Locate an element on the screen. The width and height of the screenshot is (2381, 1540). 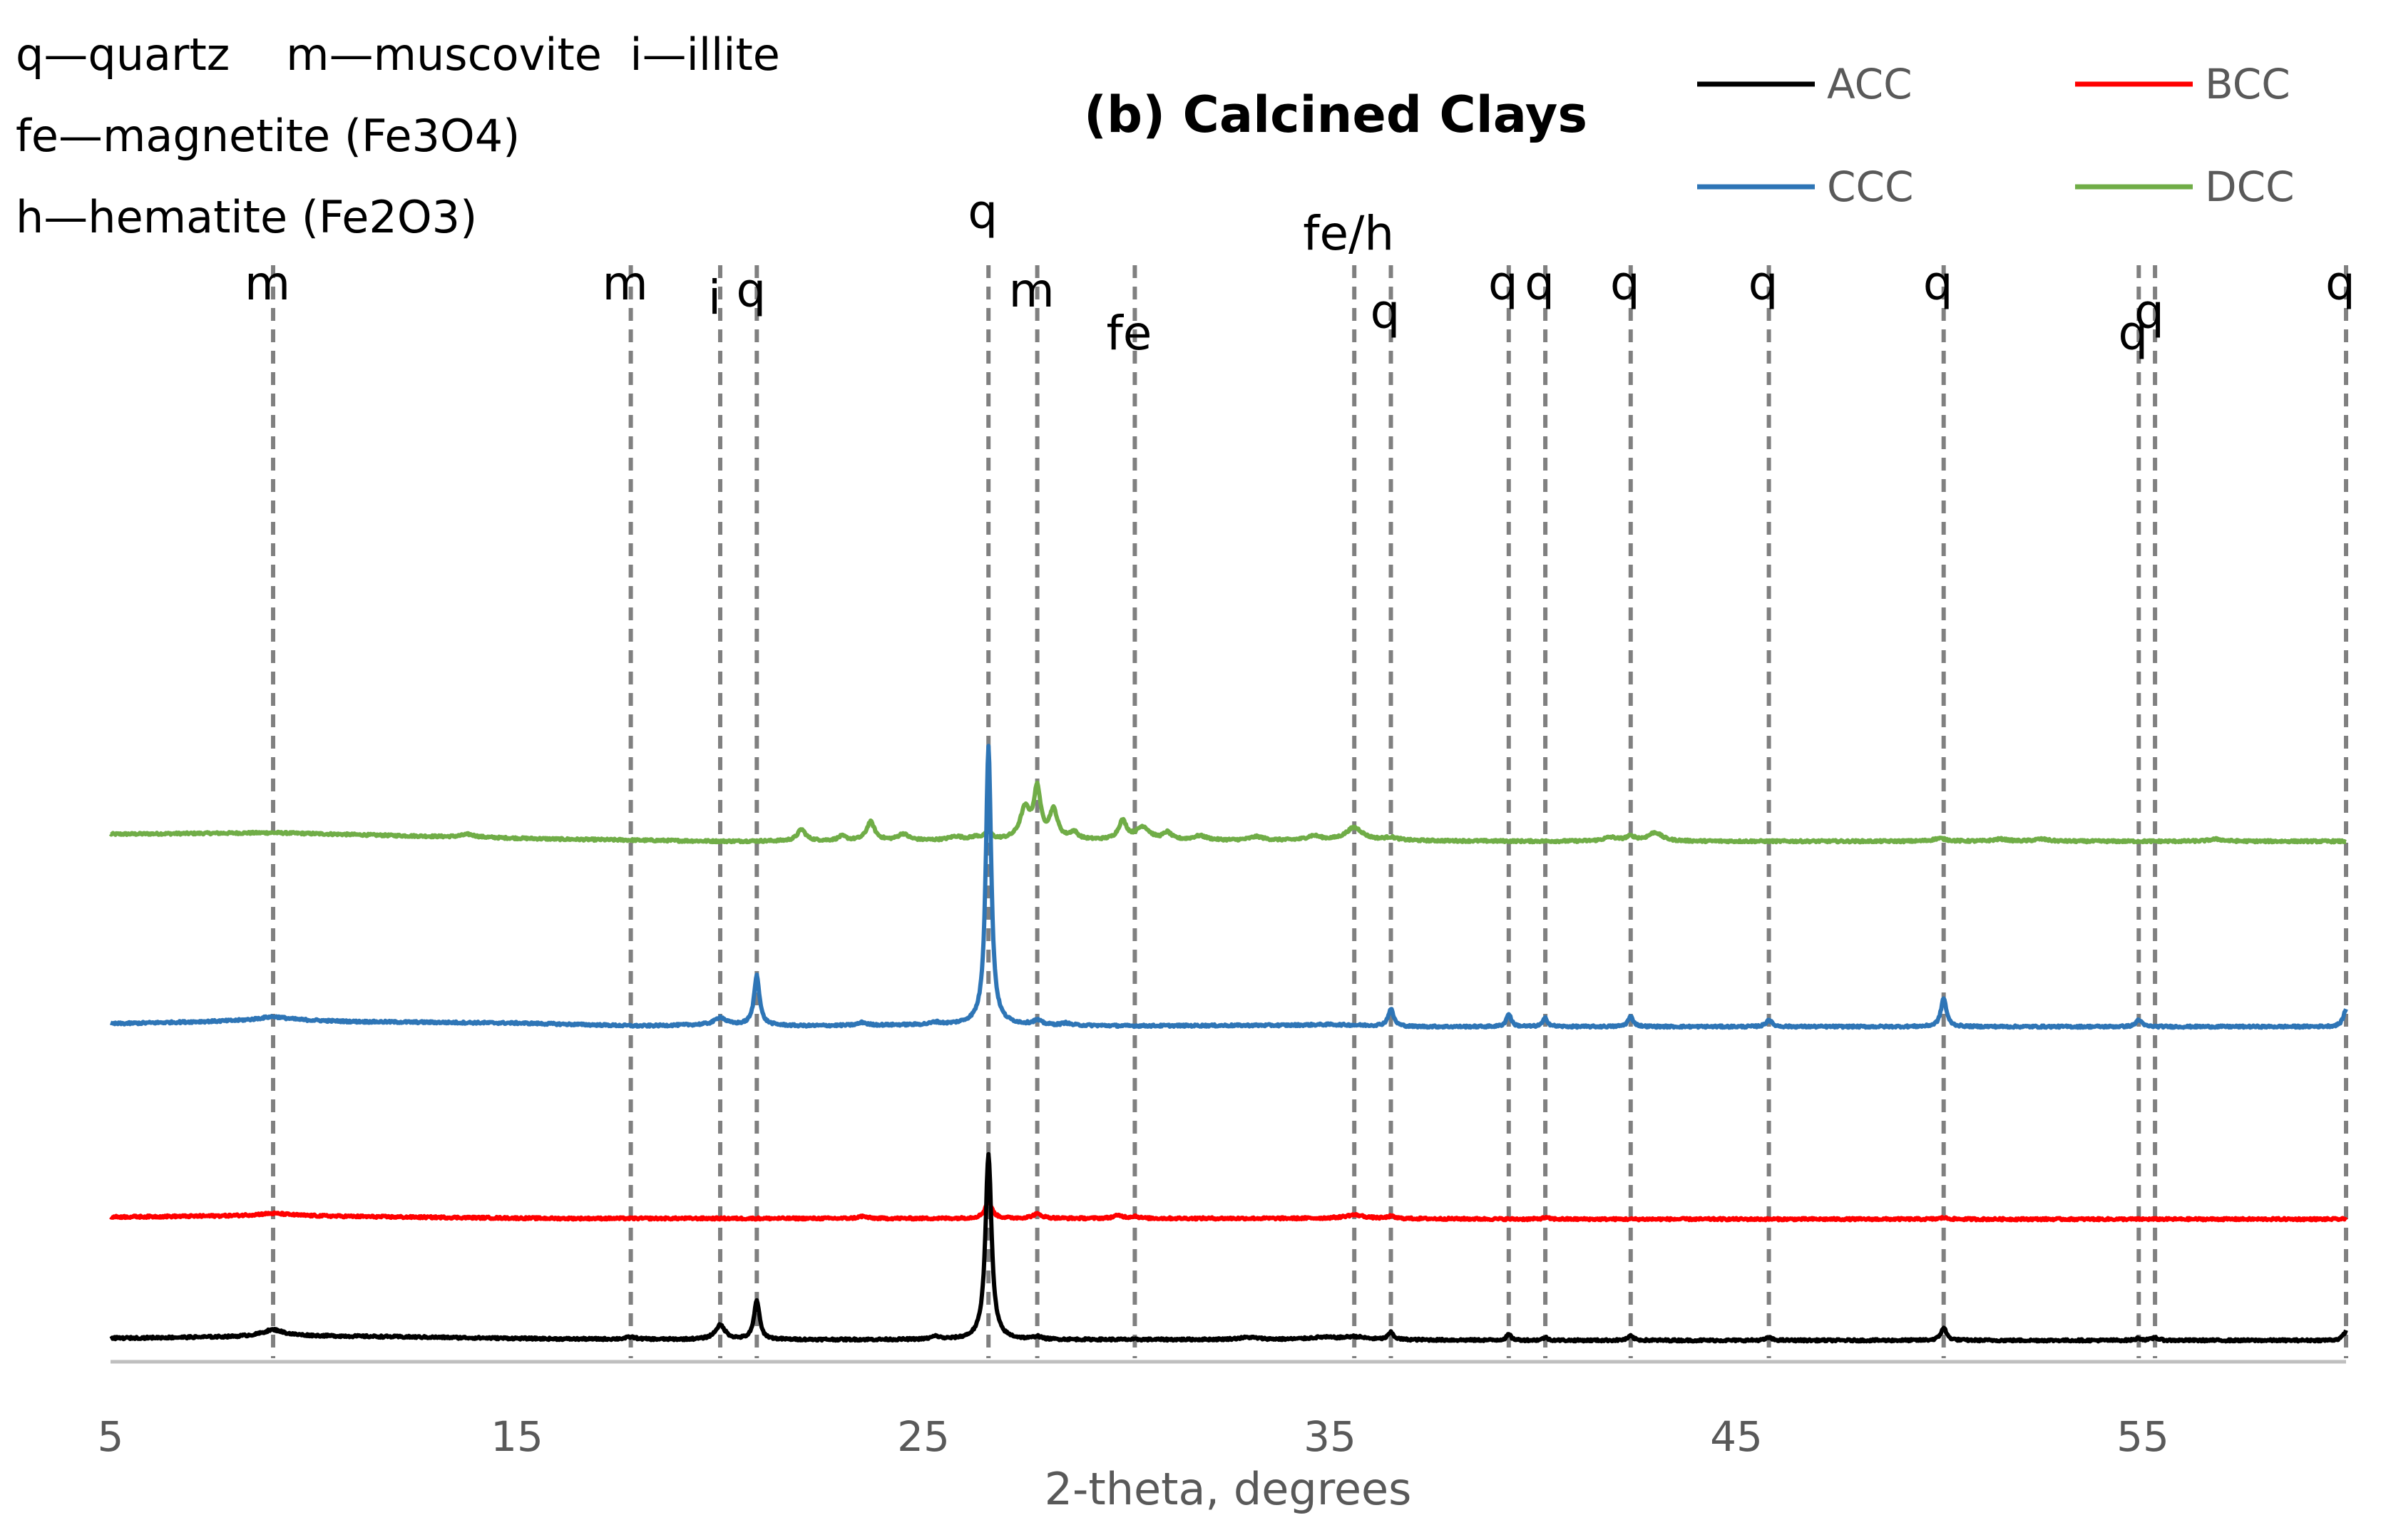
legend-label: DCC is located at coordinates (2250, 187).